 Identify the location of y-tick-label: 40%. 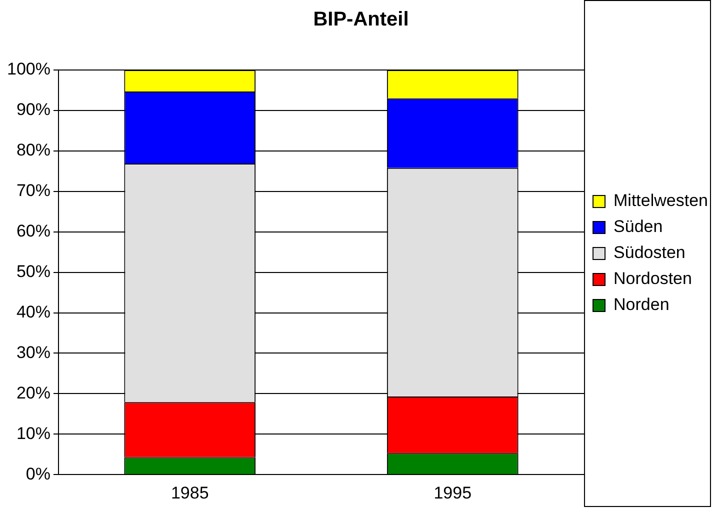
(33, 312).